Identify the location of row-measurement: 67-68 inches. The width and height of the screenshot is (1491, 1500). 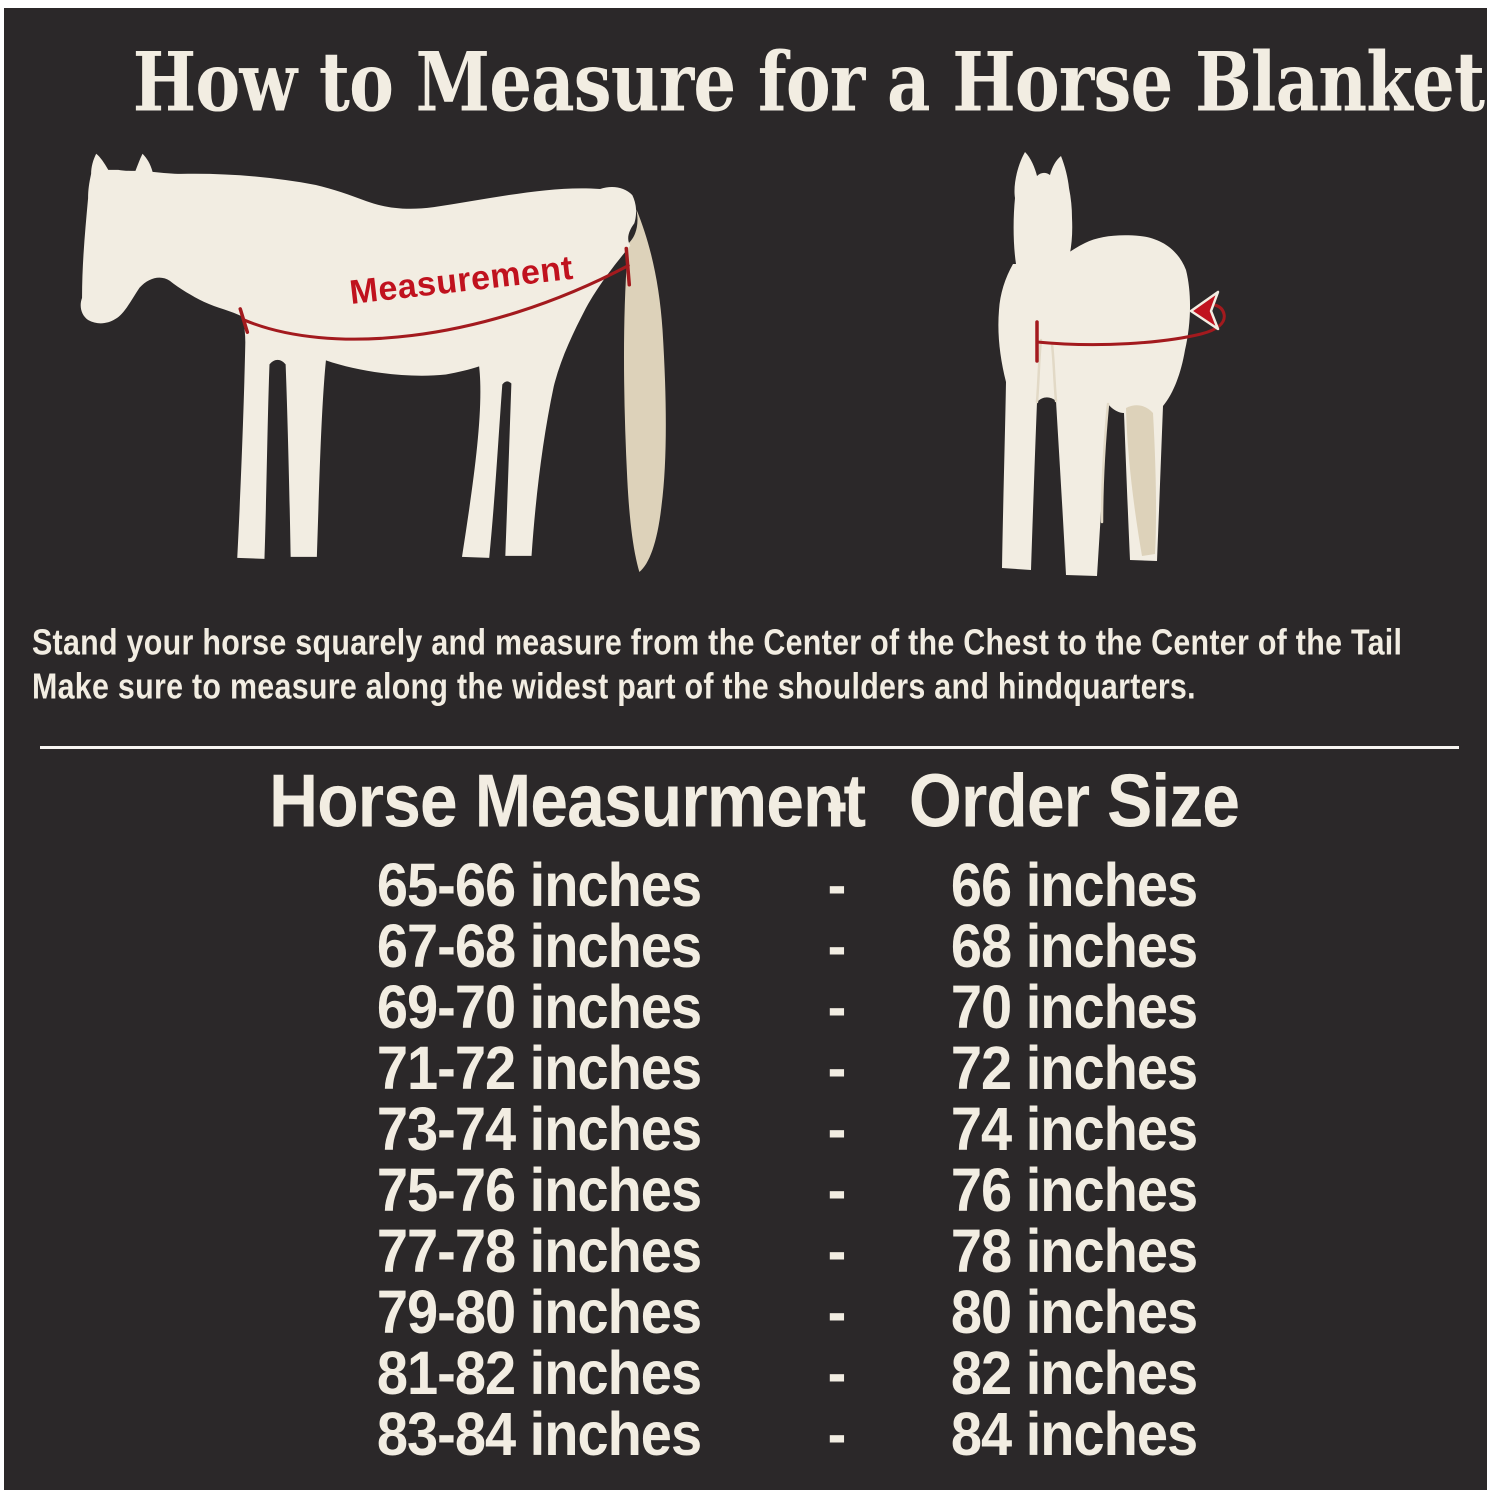
(539, 945).